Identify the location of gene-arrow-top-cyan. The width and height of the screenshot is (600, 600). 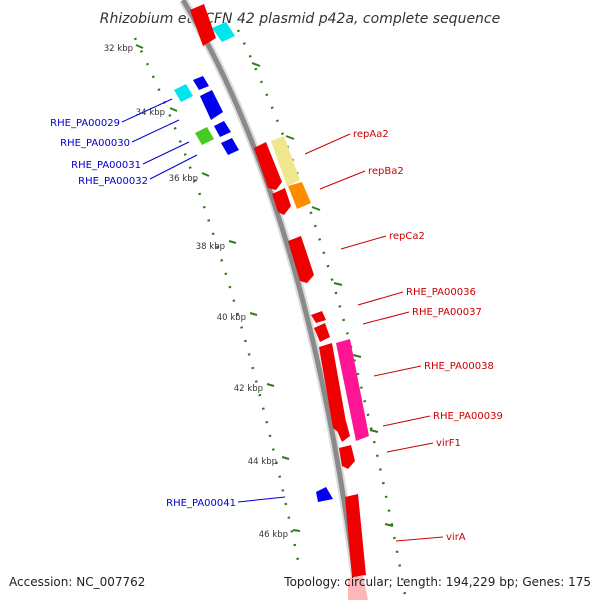
(223, 32).